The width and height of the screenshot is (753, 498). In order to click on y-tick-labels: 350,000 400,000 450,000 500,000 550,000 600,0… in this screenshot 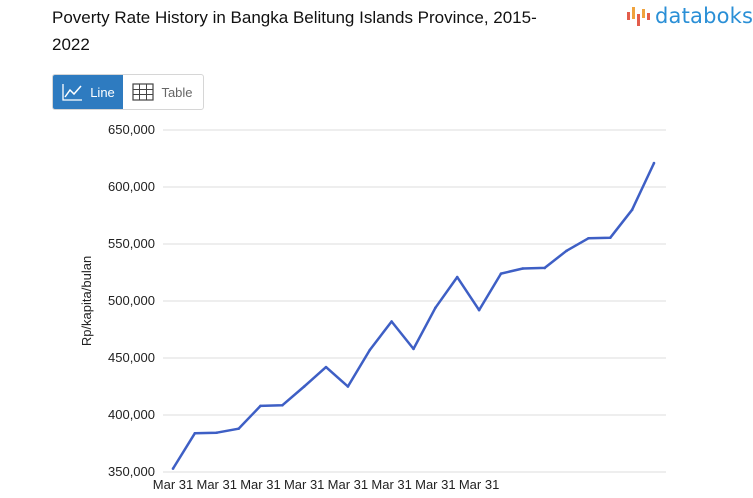, I will do `click(131, 300)`.